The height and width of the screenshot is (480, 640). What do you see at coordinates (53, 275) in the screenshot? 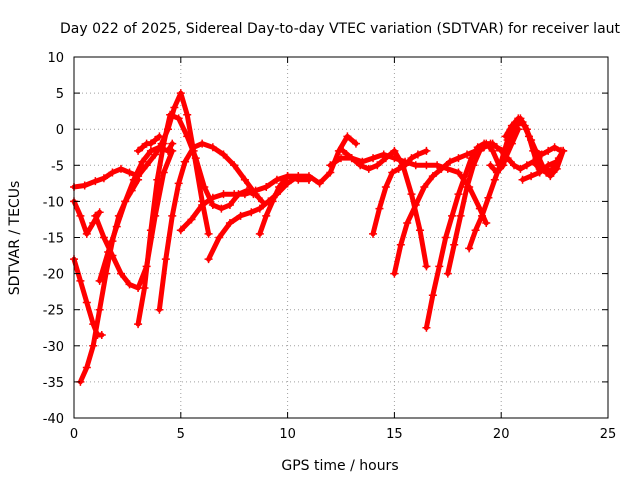
I see `y-tick-label: -20` at bounding box center [53, 275].